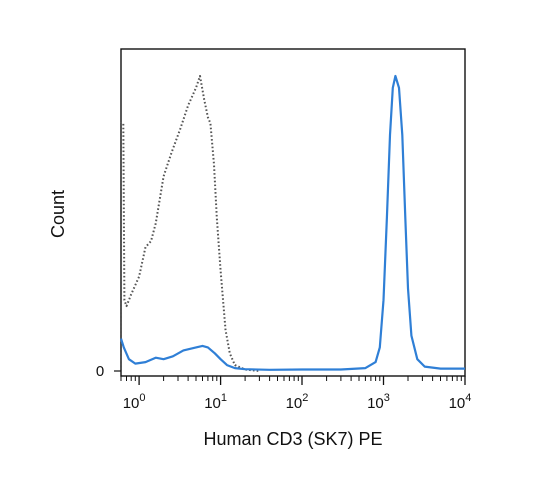  Describe the element at coordinates (293, 391) in the screenshot. I see `x-axis: 10⁰ 10¹ 10² 10³ 10⁴` at that location.